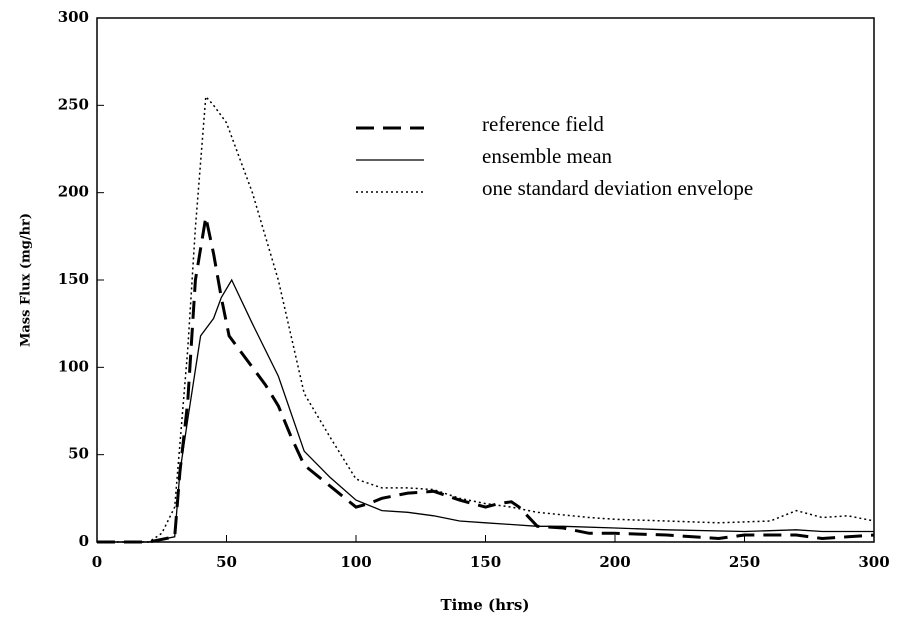  Describe the element at coordinates (617, 188) in the screenshot. I see `legend-text: one standard deviation envelope` at that location.